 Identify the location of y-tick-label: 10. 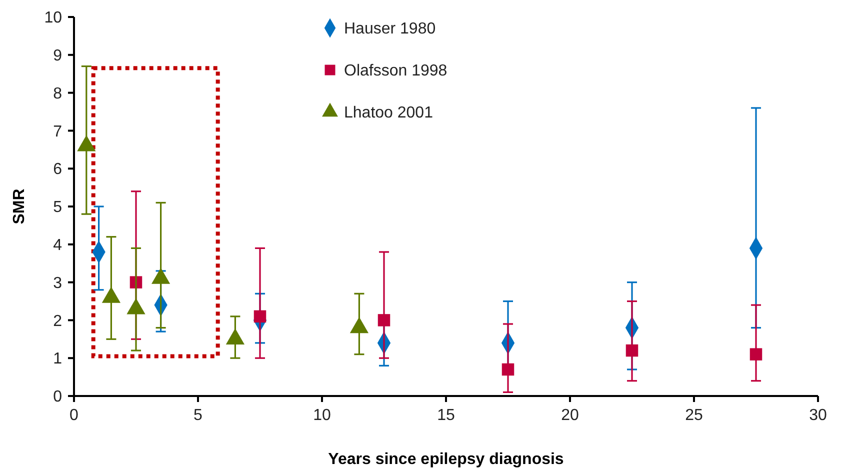
(53, 18).